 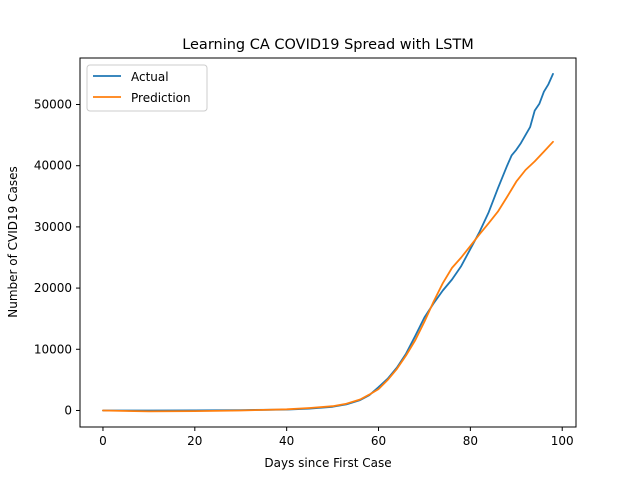 I want to click on legend-label-prediction: Prediction, so click(x=161, y=98).